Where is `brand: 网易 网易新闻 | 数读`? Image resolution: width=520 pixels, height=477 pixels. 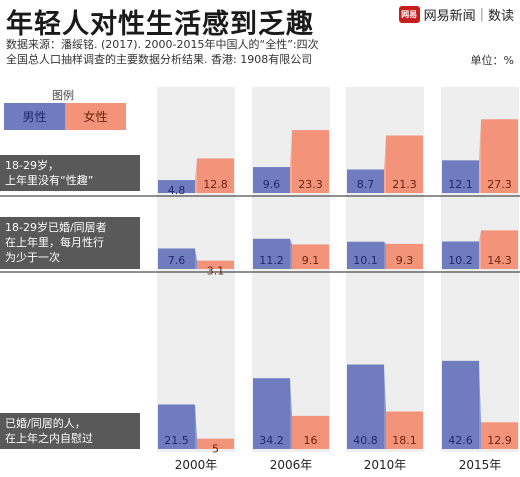 brand: 网易 网易新闻 | 数读 is located at coordinates (456, 14).